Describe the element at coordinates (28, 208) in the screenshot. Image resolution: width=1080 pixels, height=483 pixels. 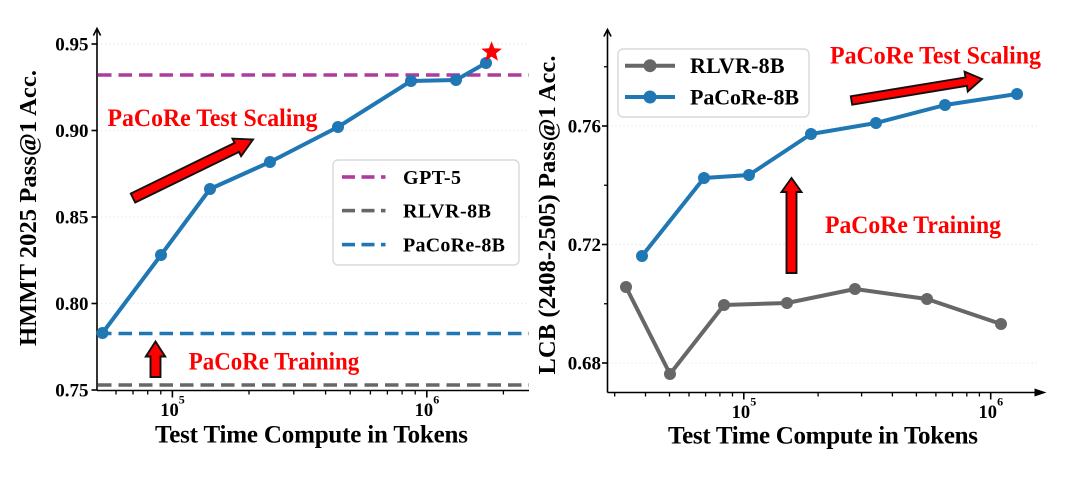
I see `svg-text: HMMT 2025 Pass@1 Acc.` at that location.